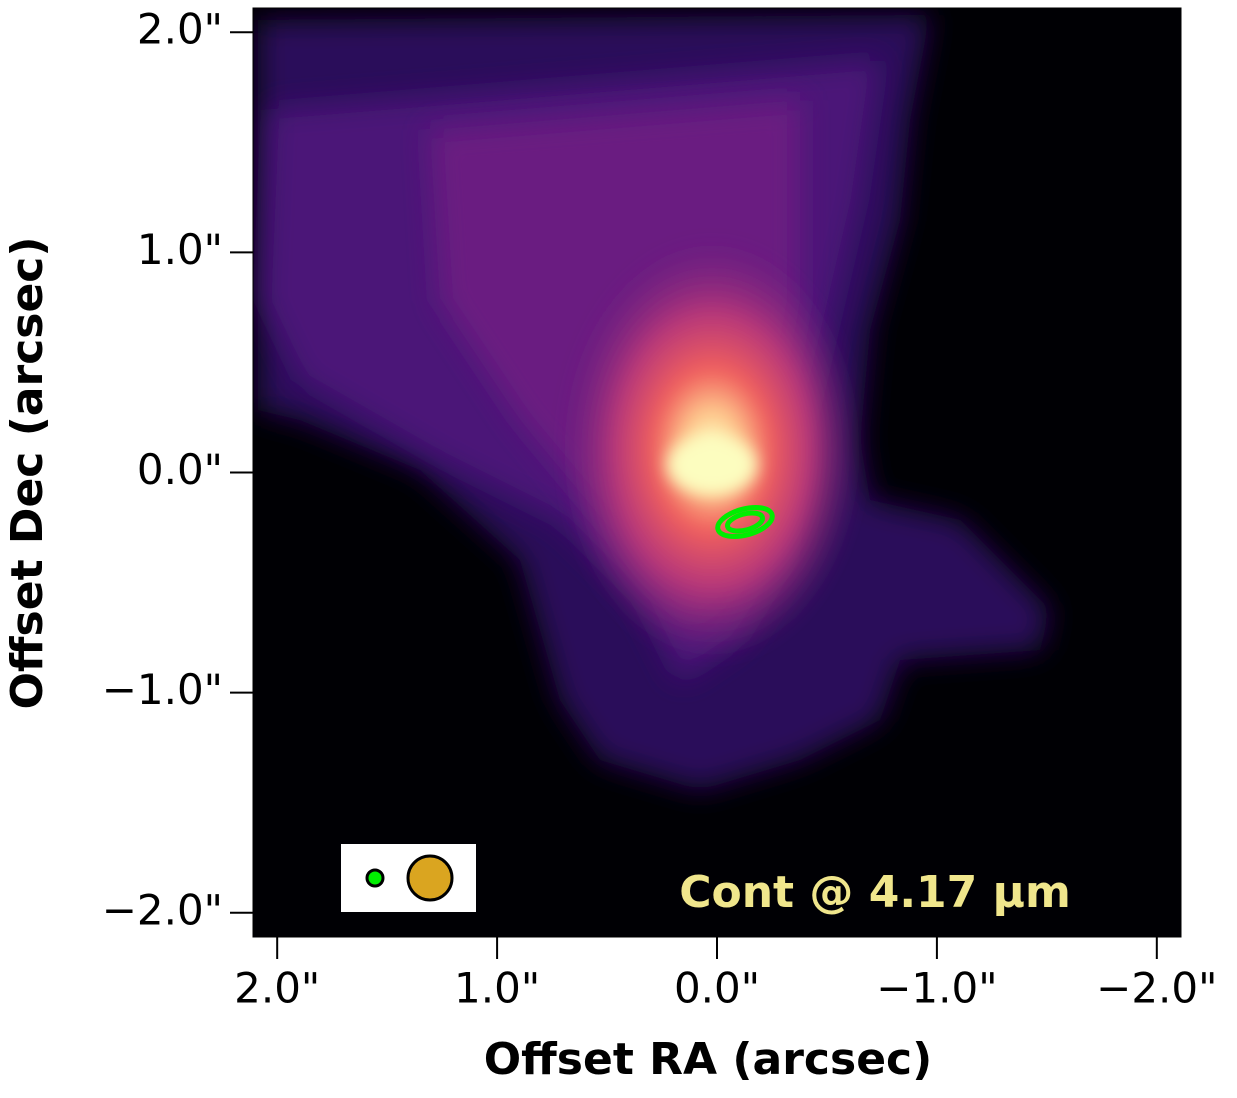  Describe the element at coordinates (1156, 988) in the screenshot. I see `x-tick-label: −2.0"` at that location.